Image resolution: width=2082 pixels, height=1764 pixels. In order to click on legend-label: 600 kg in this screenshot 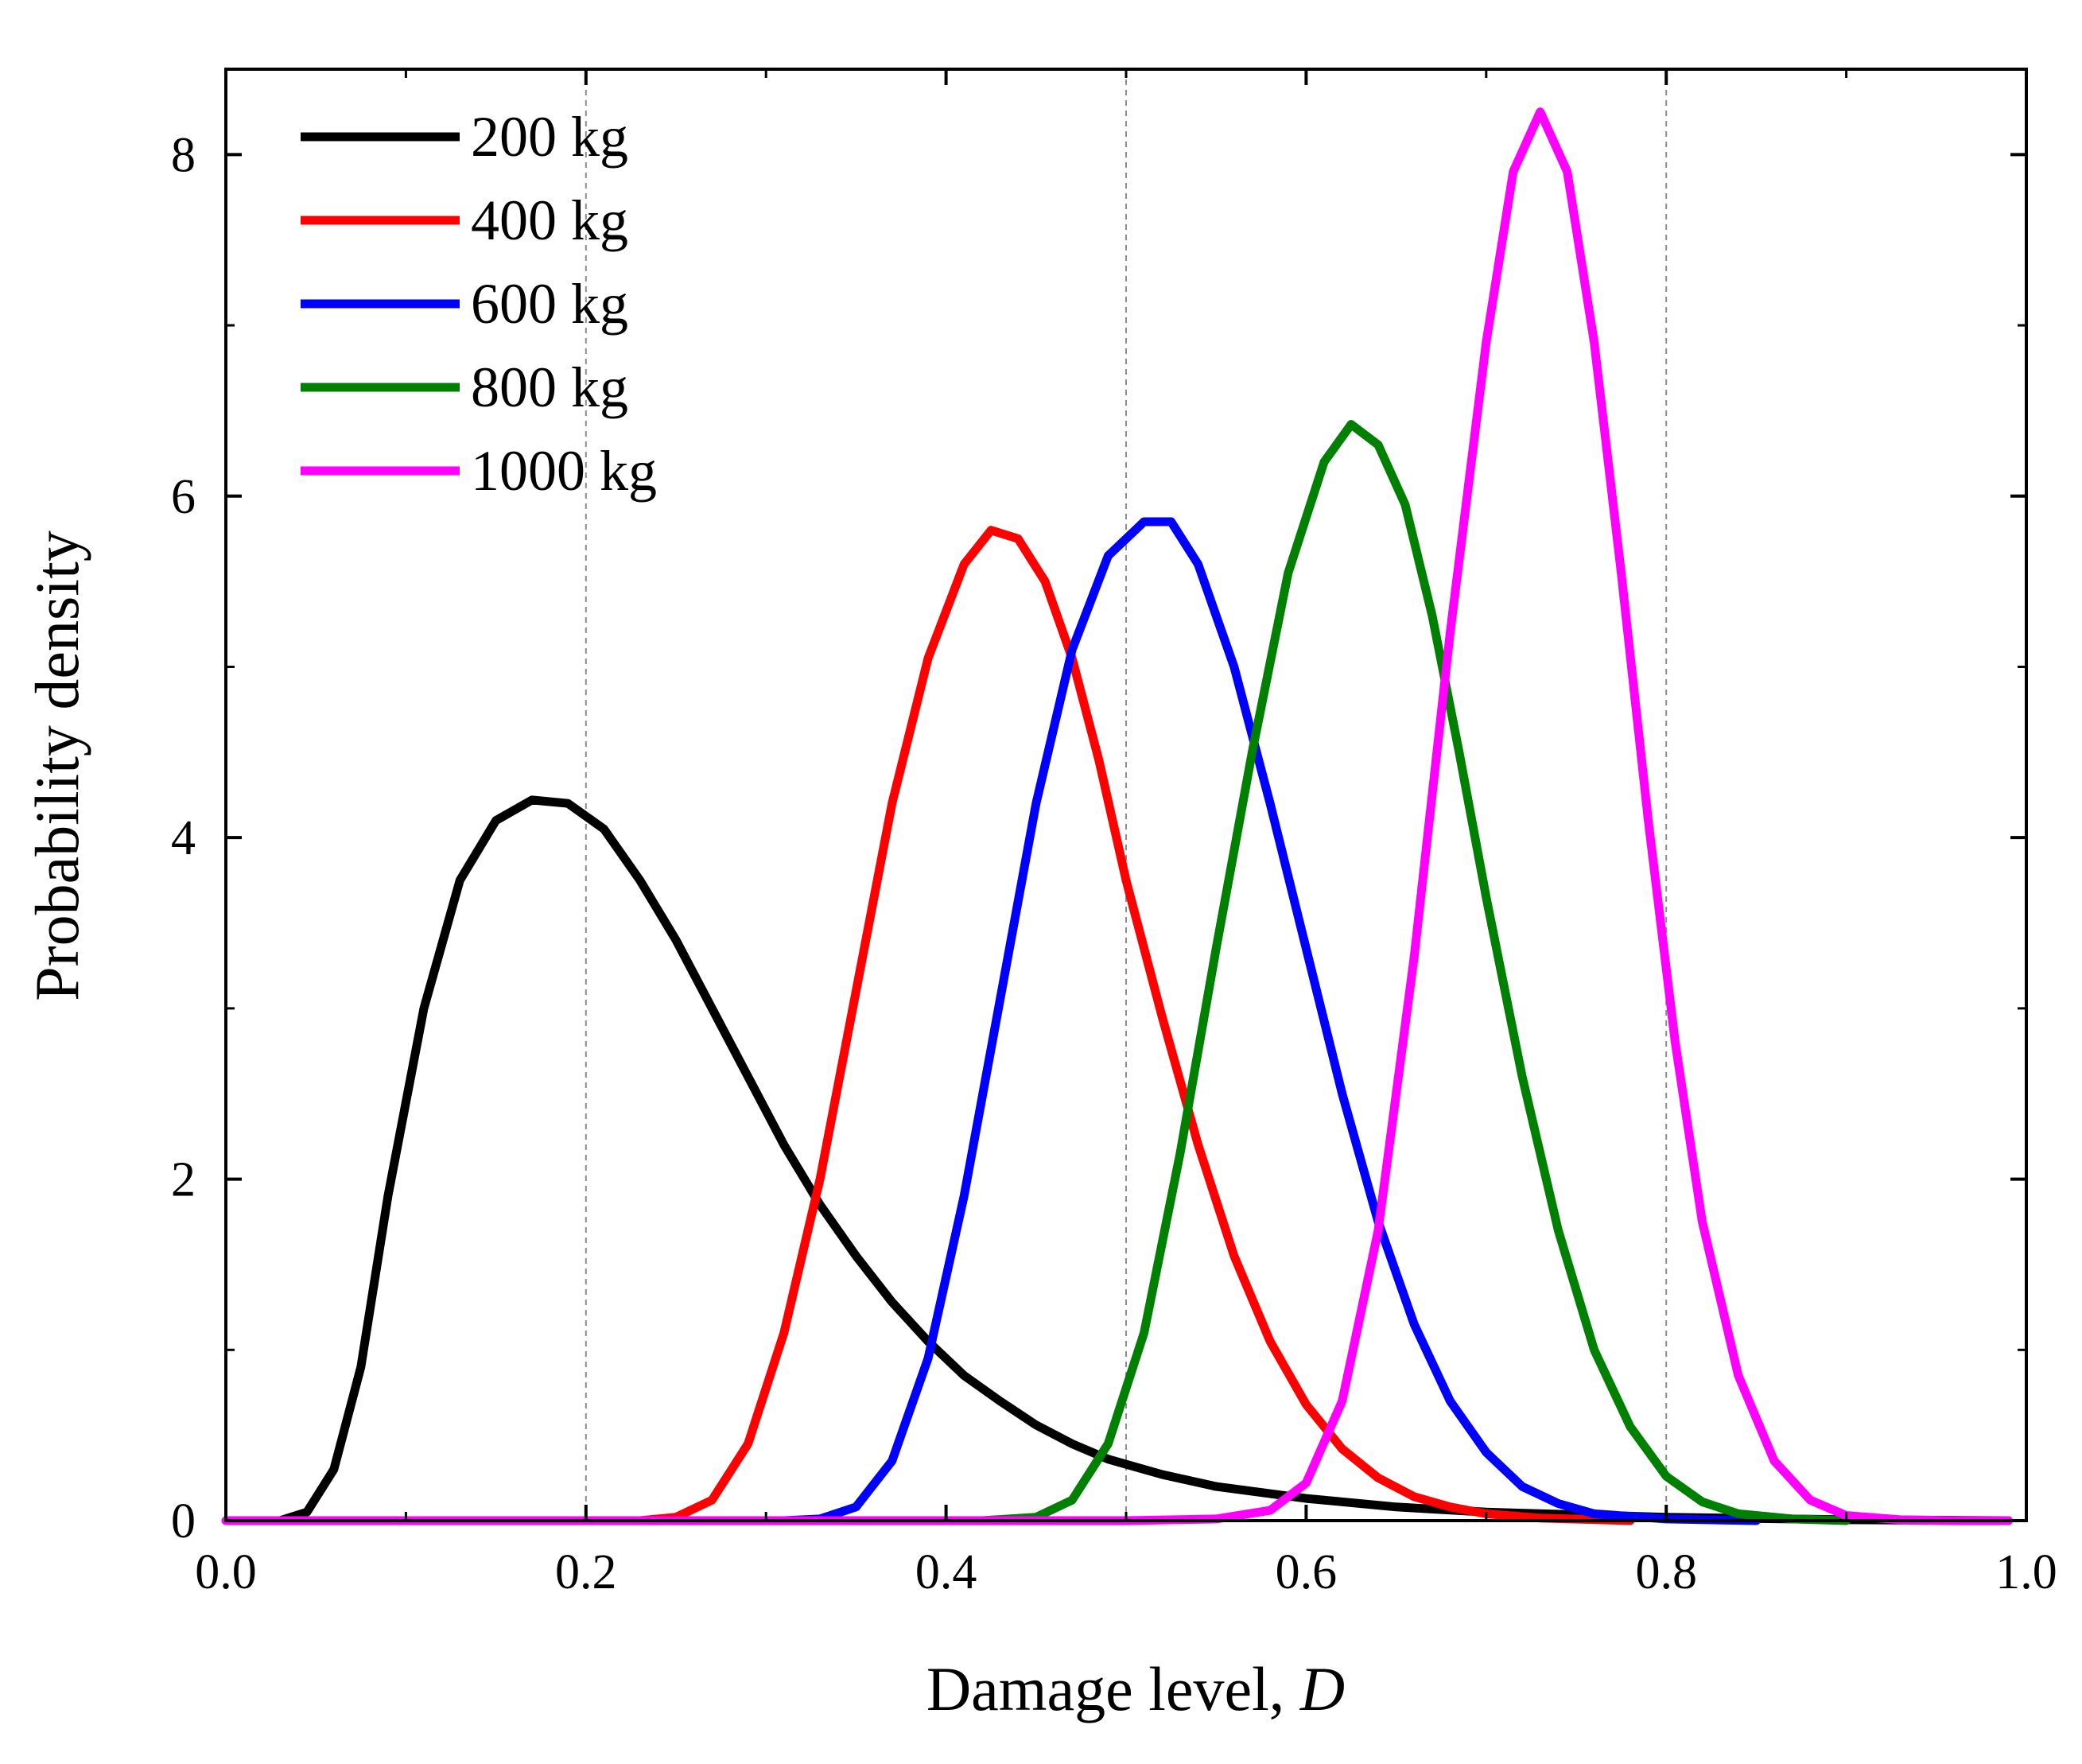, I will do `click(549, 304)`.